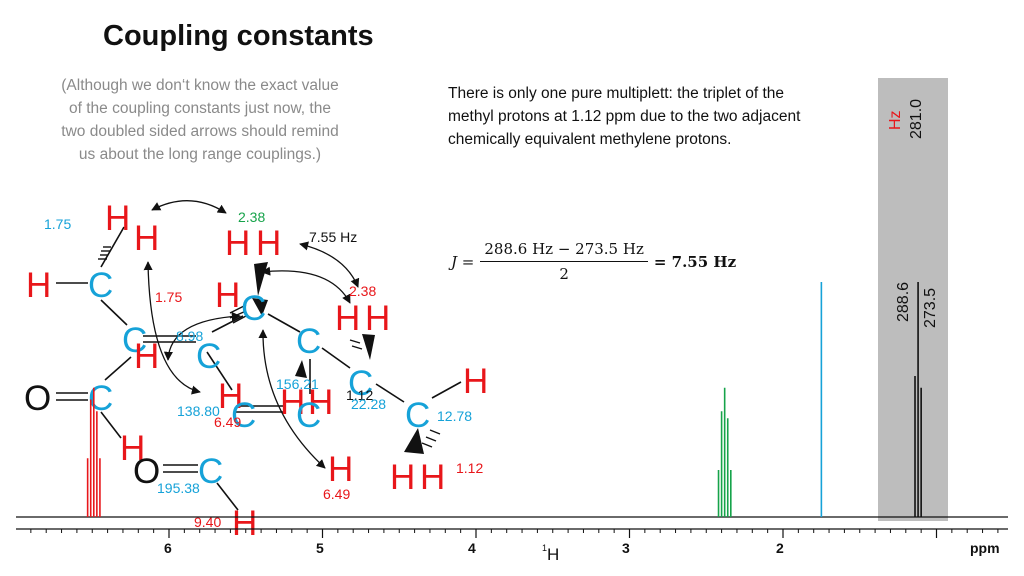 The height and width of the screenshot is (576, 1024). I want to click on peak-label: 273.5, so click(930, 308).